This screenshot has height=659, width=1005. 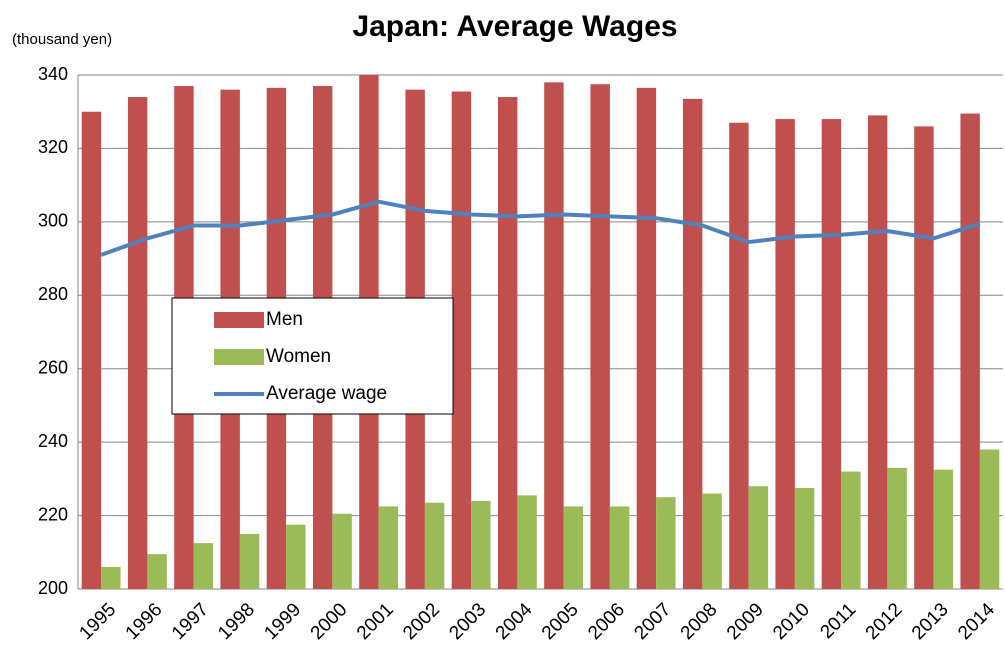 I want to click on y-tick-label: 260, so click(x=53, y=367).